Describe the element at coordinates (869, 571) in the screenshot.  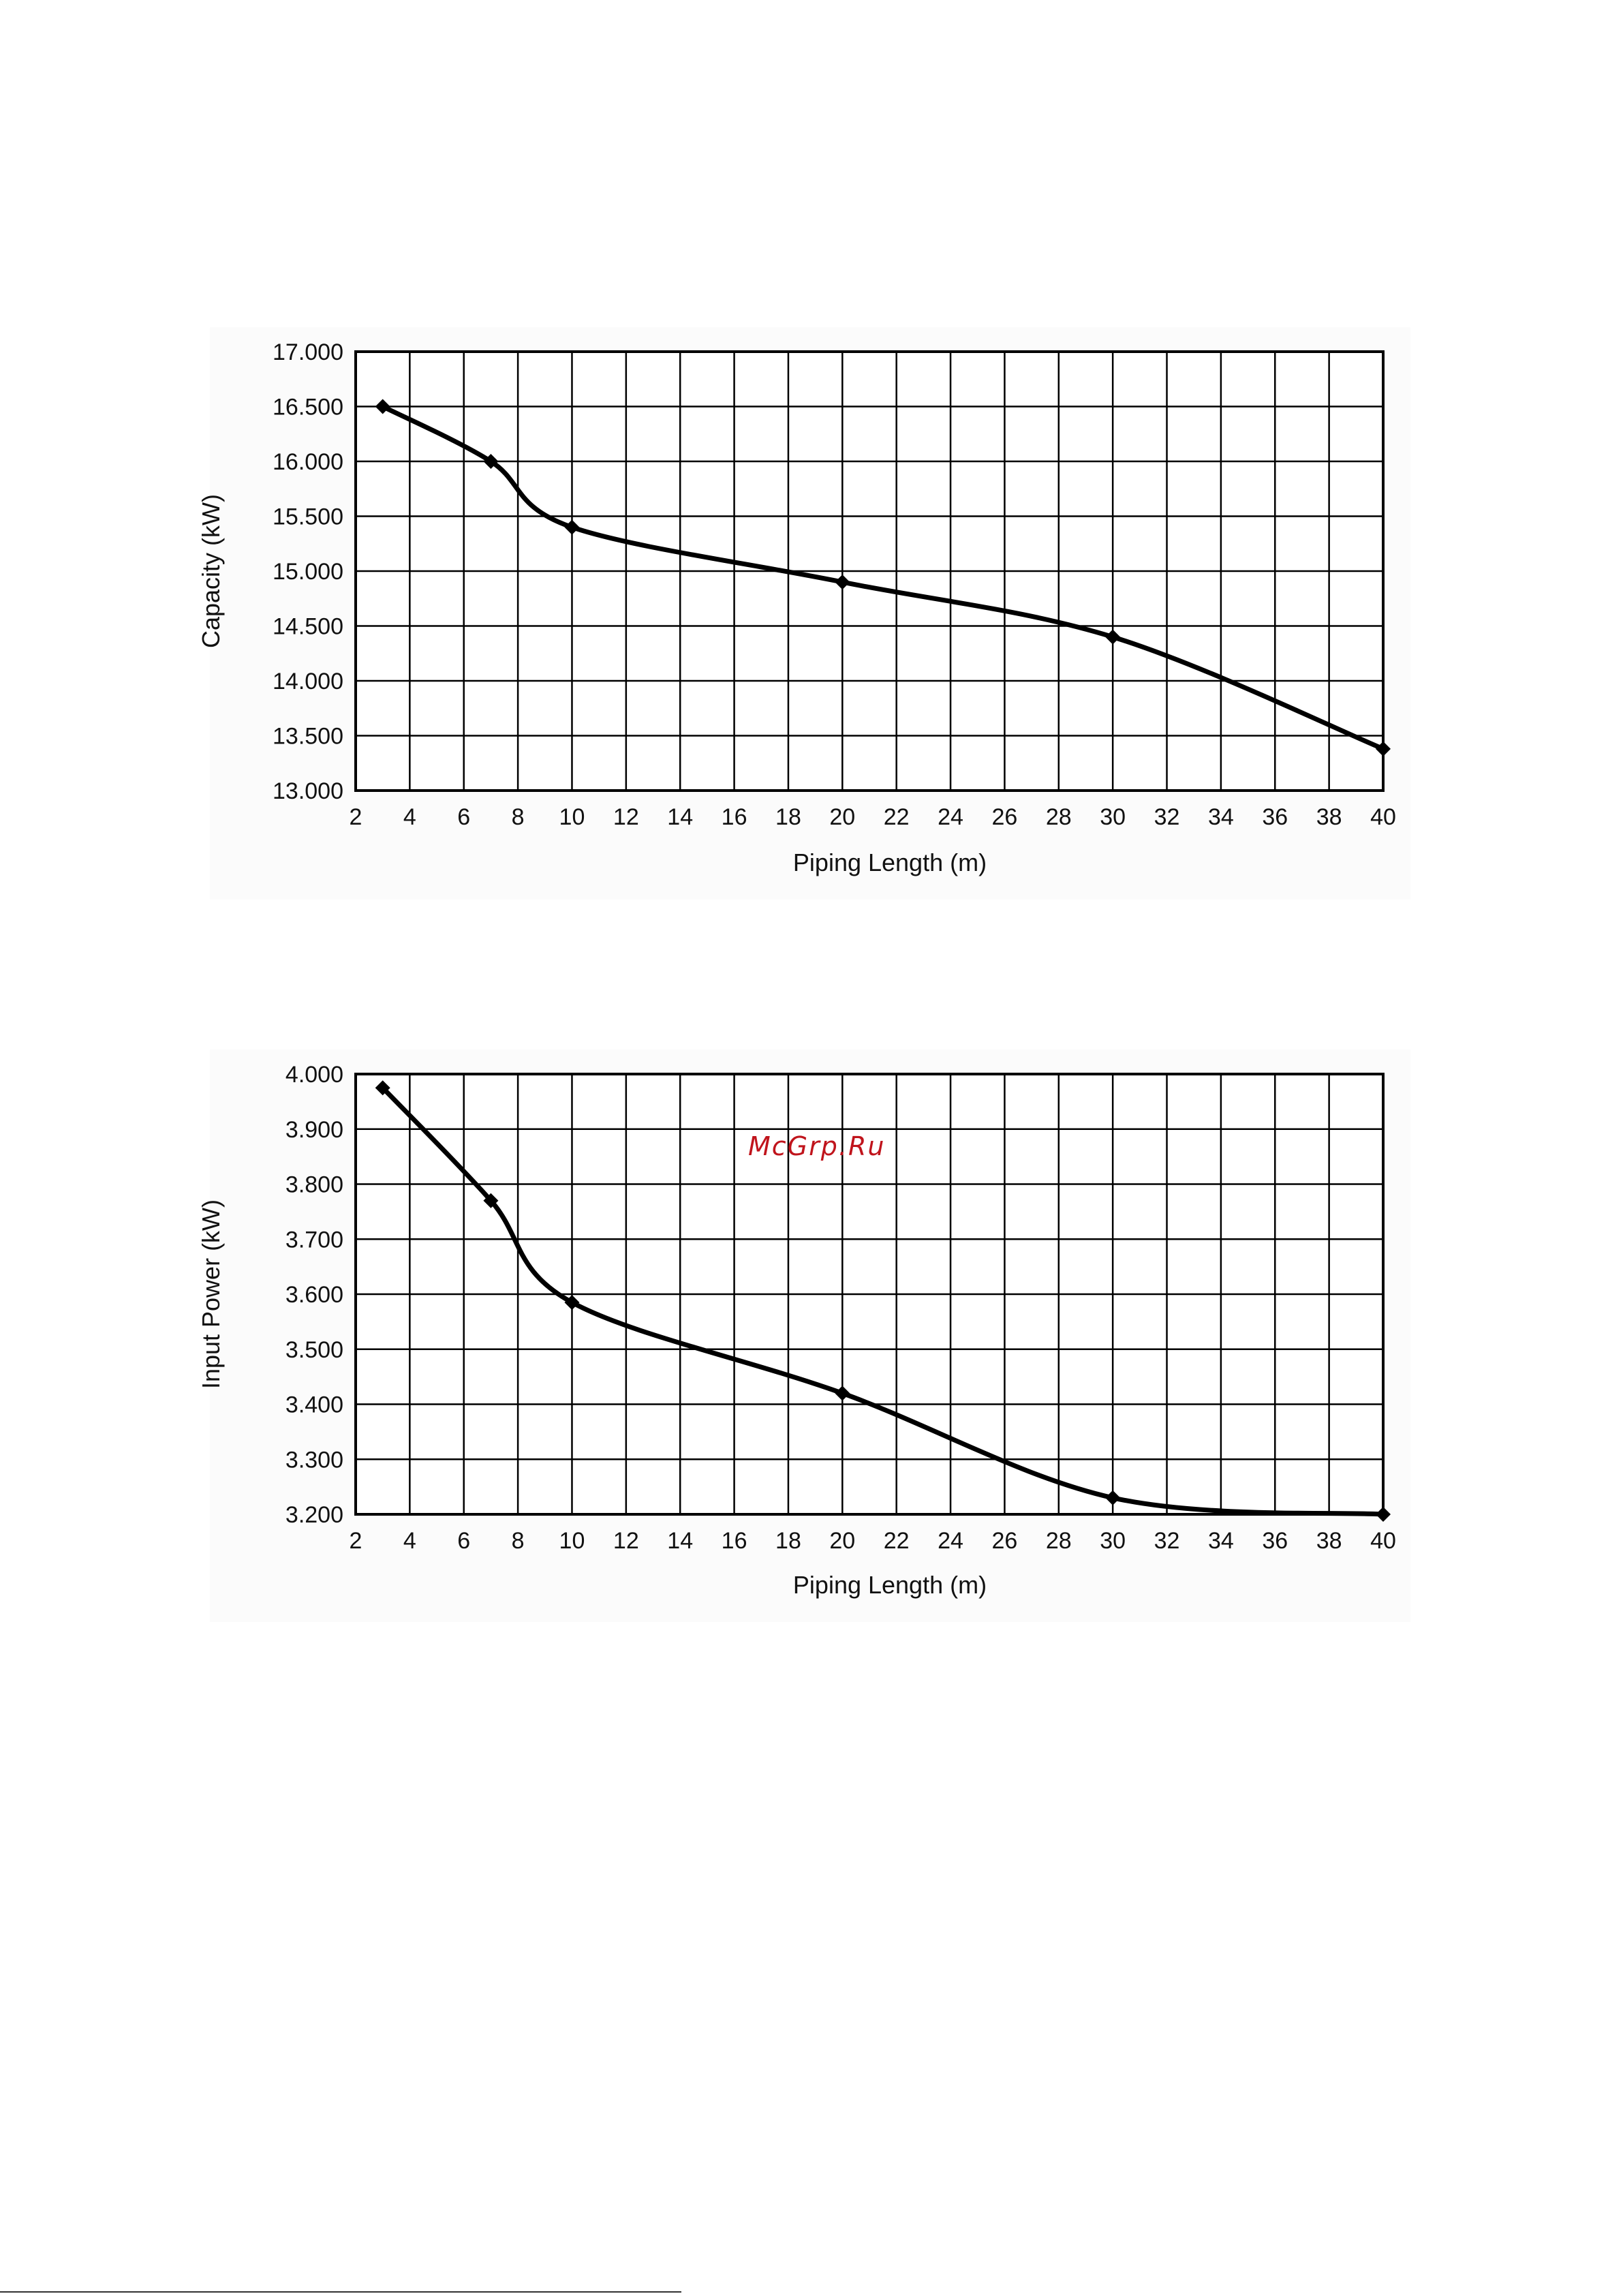
I see `capacity-plot-frame` at that location.